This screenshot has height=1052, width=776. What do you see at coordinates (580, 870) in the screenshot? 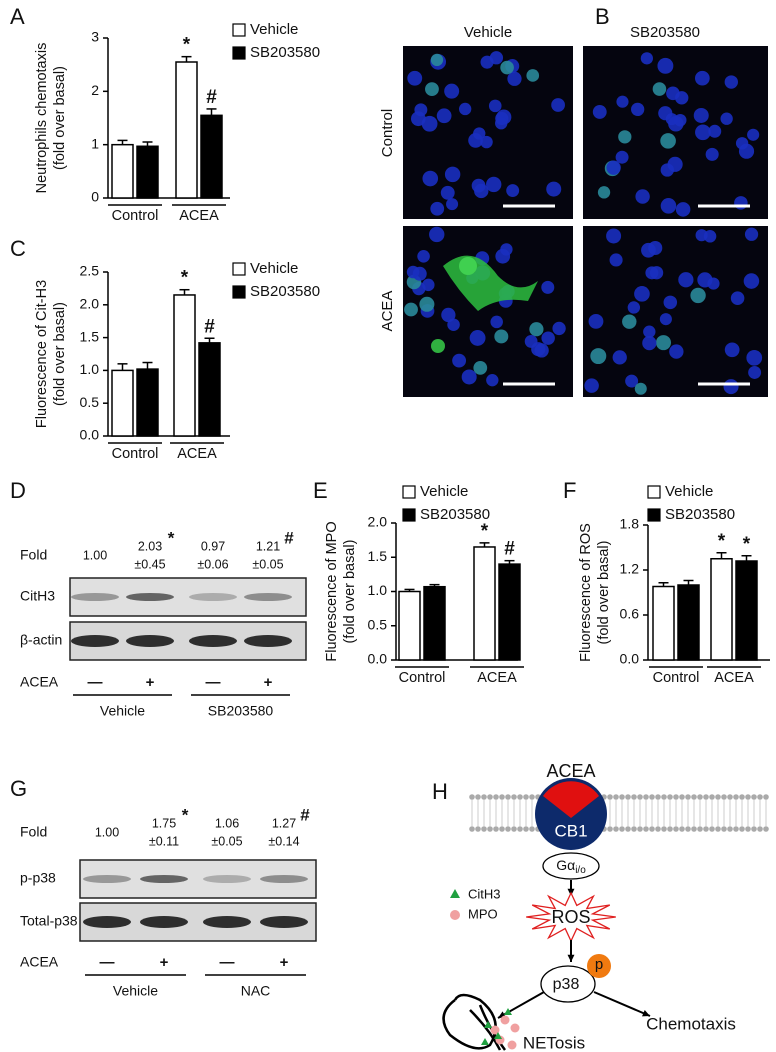
I see `g-protein-sub: i/o` at bounding box center [580, 870].